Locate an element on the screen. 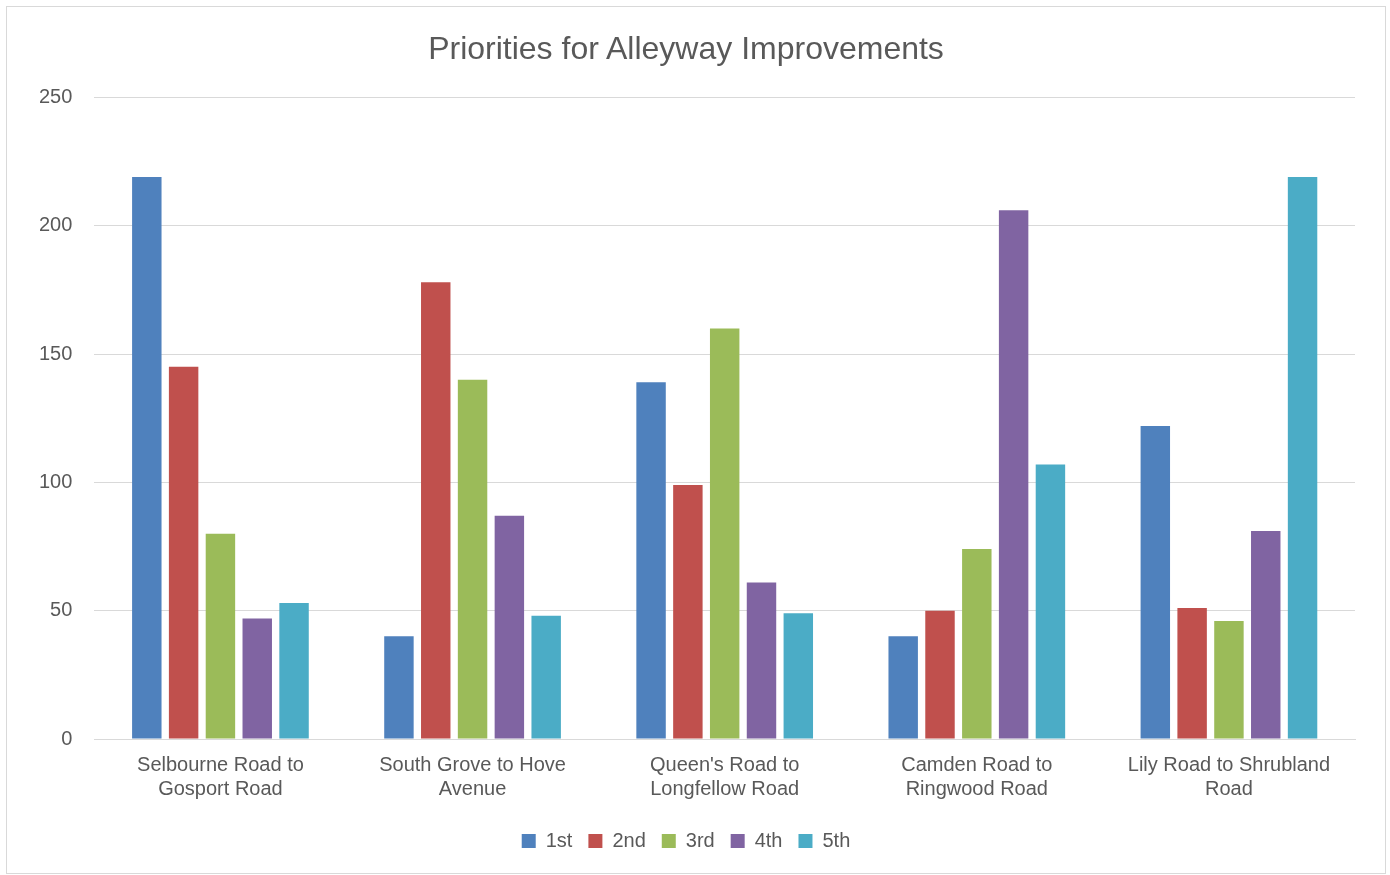  legend-label: 3rd is located at coordinates (700, 839).